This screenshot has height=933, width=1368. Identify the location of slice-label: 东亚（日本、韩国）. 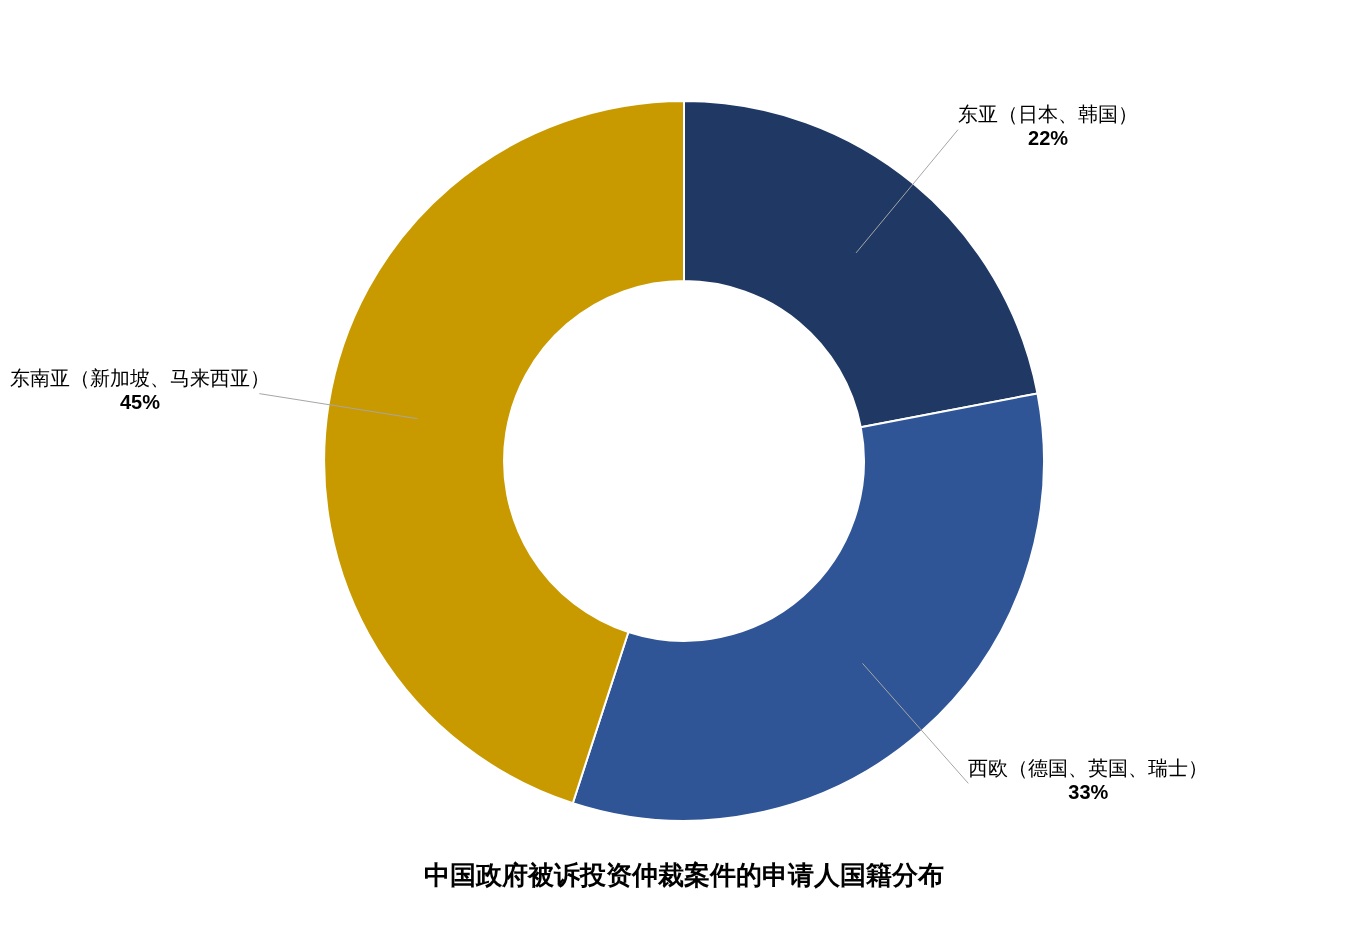
(1048, 113).